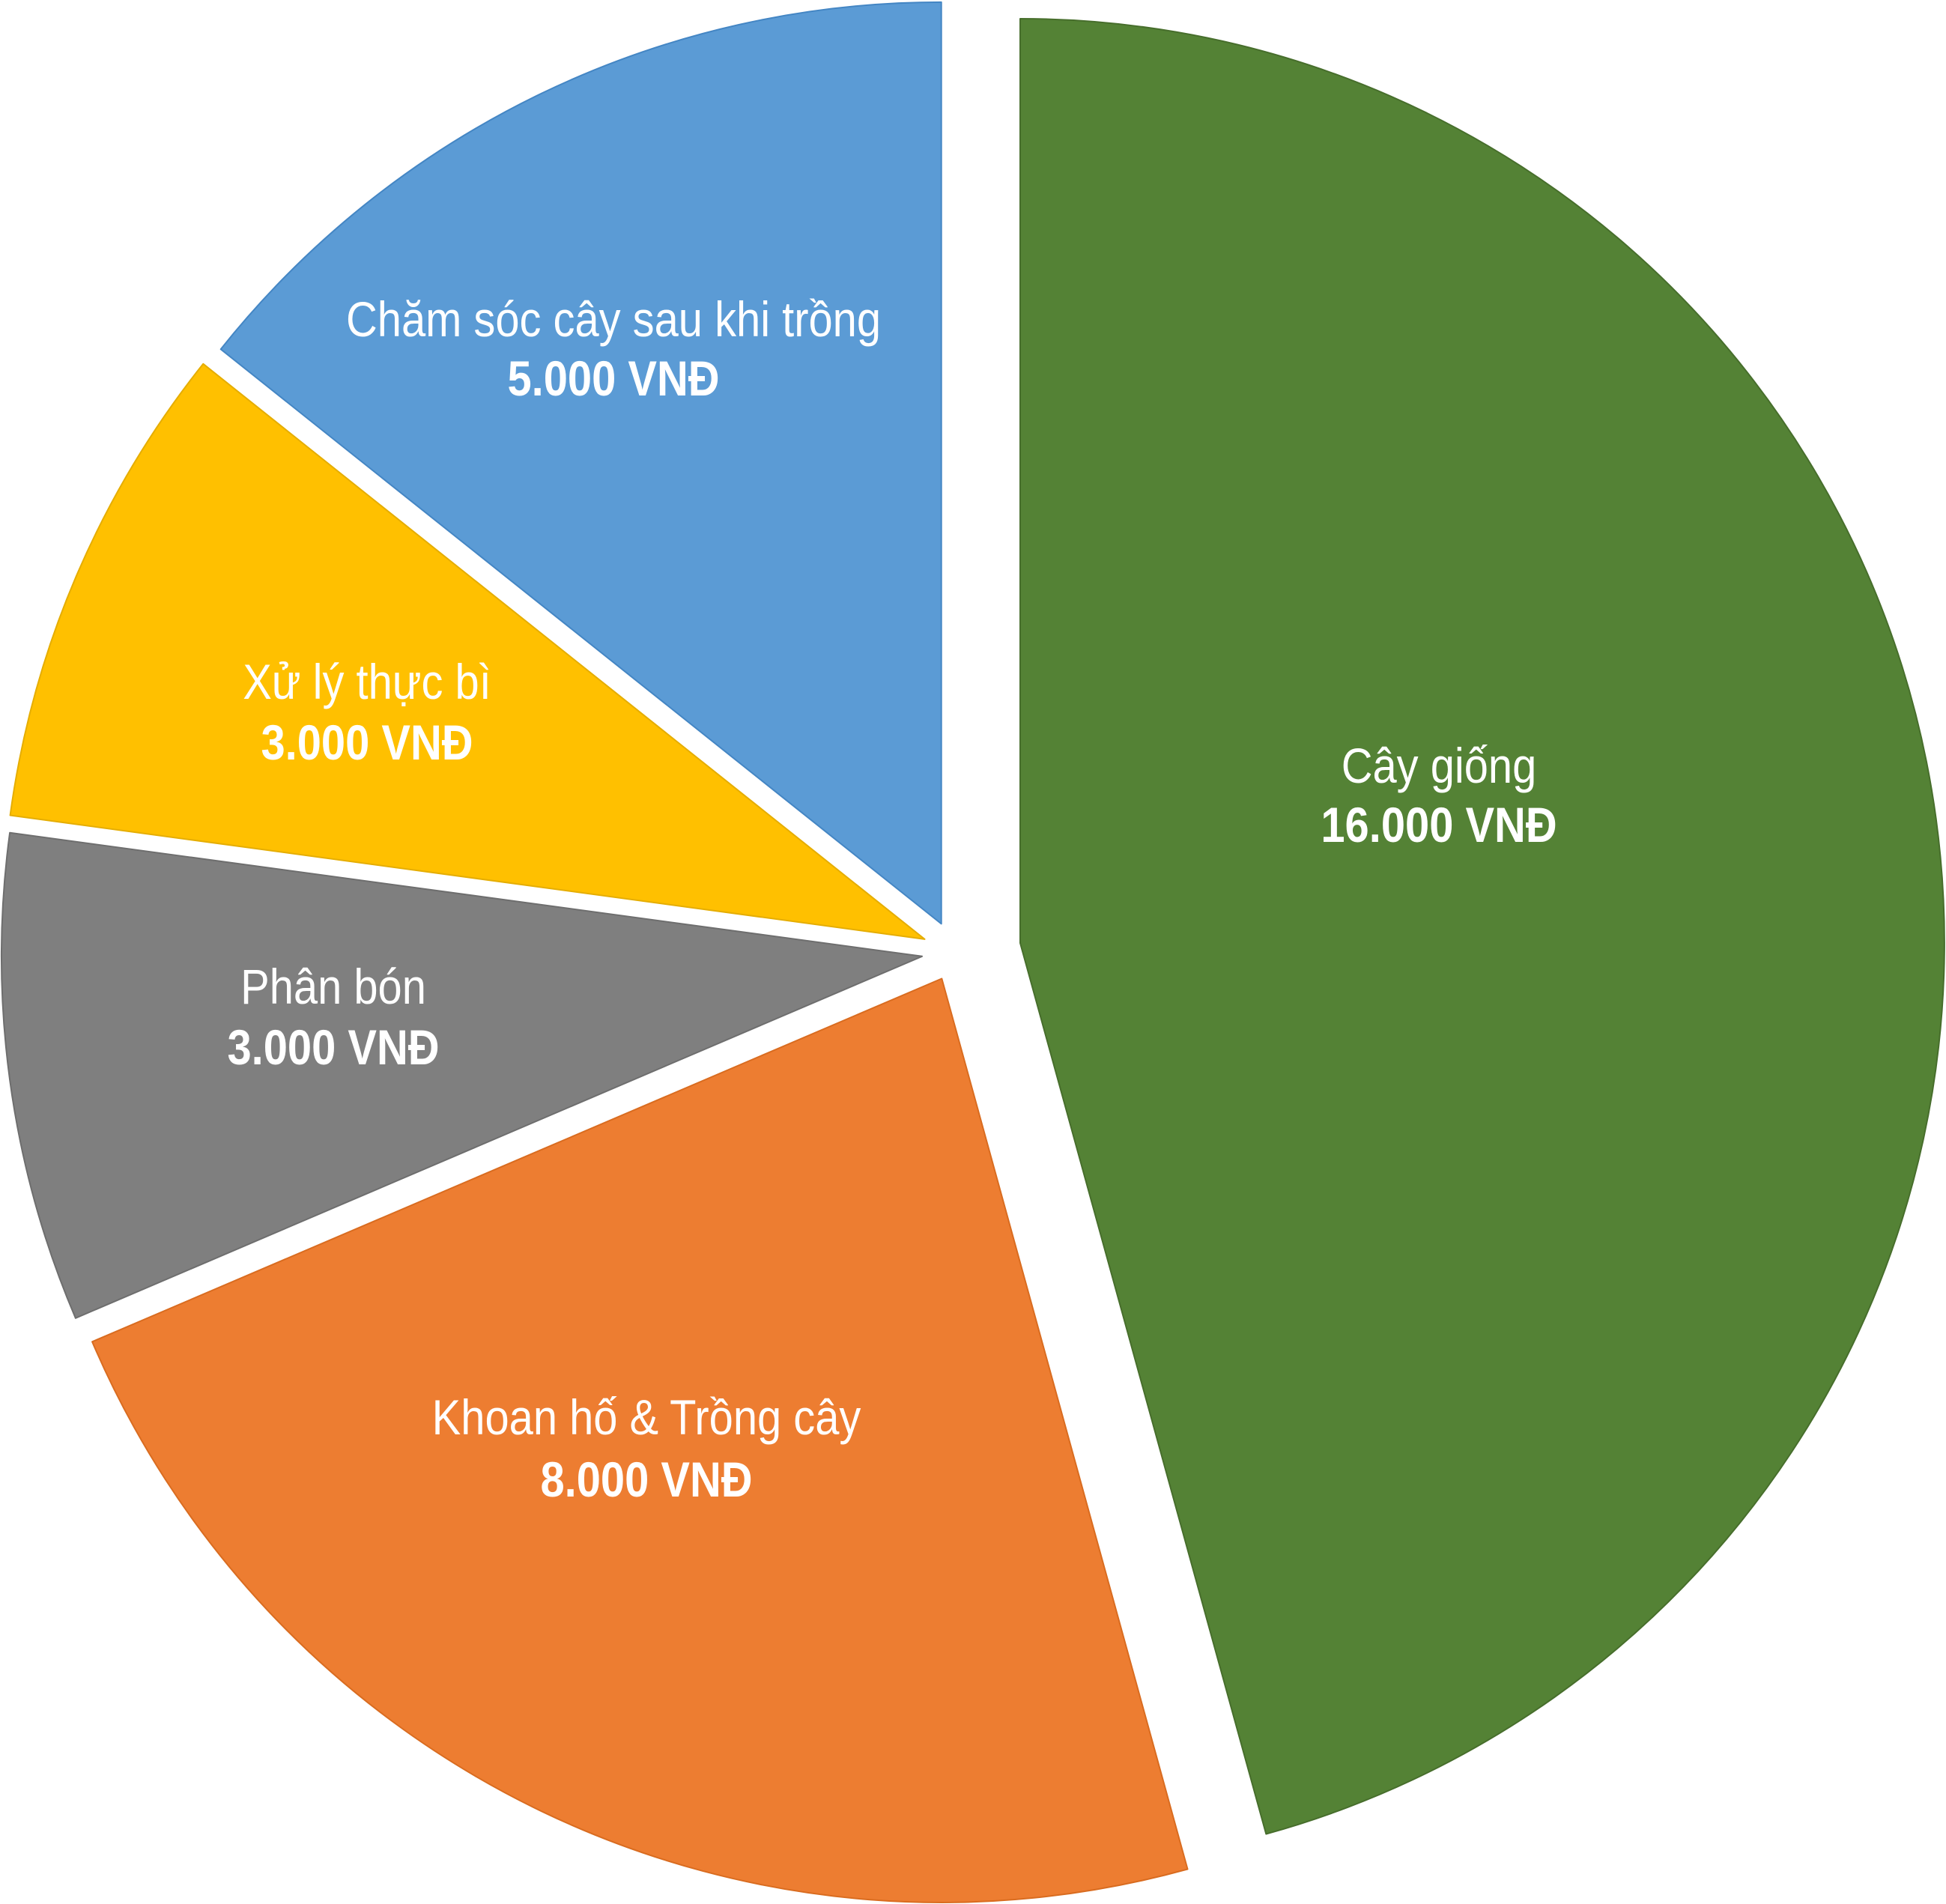  I want to click on svg-text: Chăm sóc cây sau khi trồng, so click(613, 320).